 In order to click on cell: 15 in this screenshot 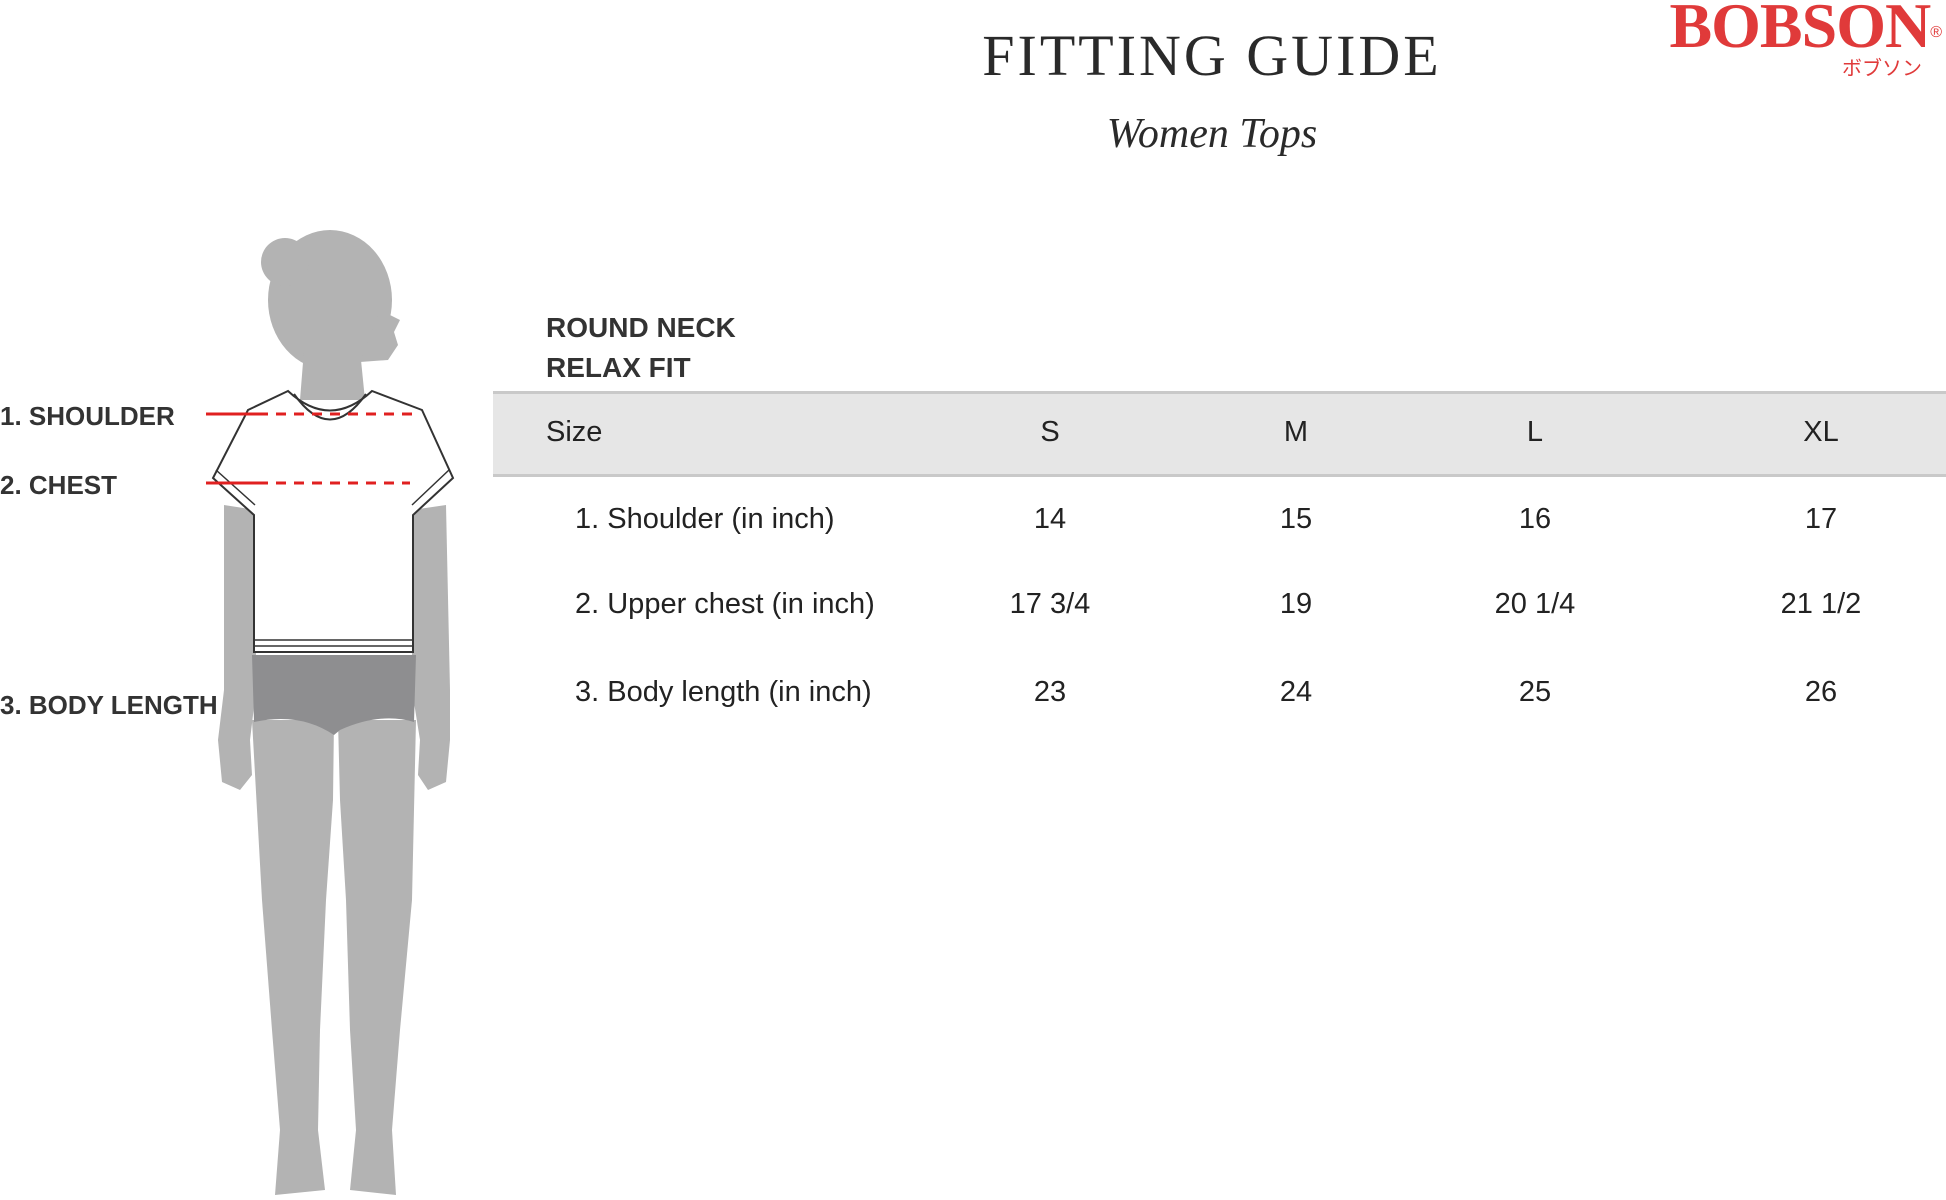, I will do `click(1296, 519)`.